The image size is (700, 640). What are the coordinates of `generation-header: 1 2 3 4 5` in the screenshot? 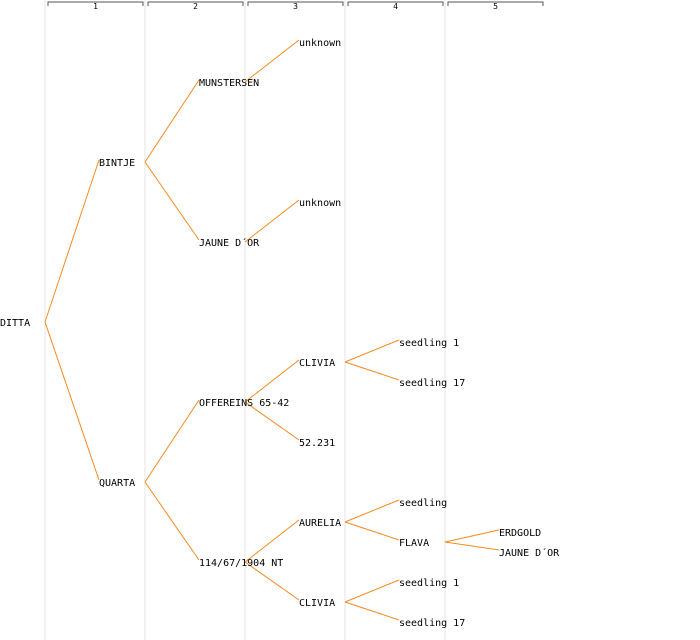 It's located at (295, 6).